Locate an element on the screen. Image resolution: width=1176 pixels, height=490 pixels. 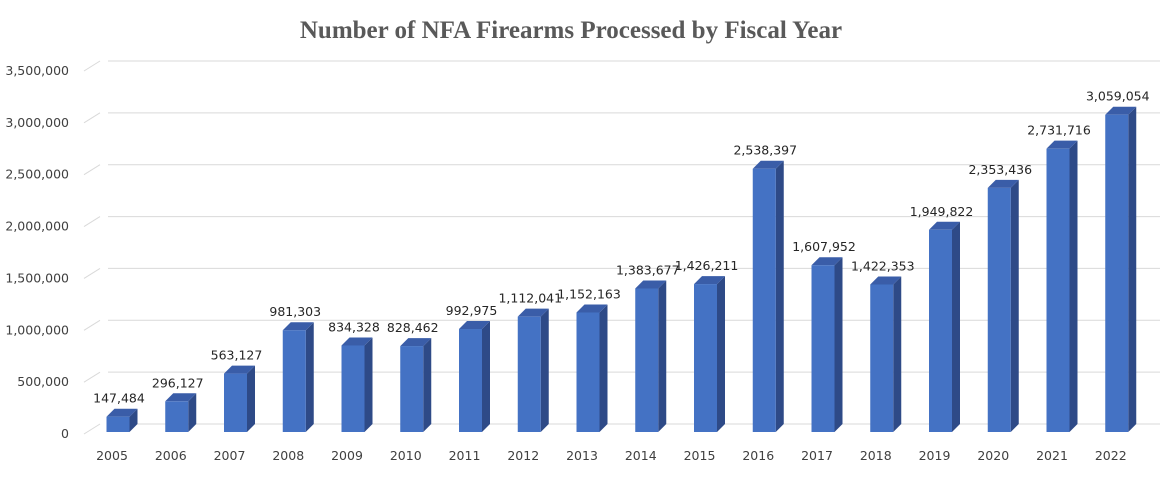
y-tick-label: 1,000,000 is located at coordinates (37, 329).